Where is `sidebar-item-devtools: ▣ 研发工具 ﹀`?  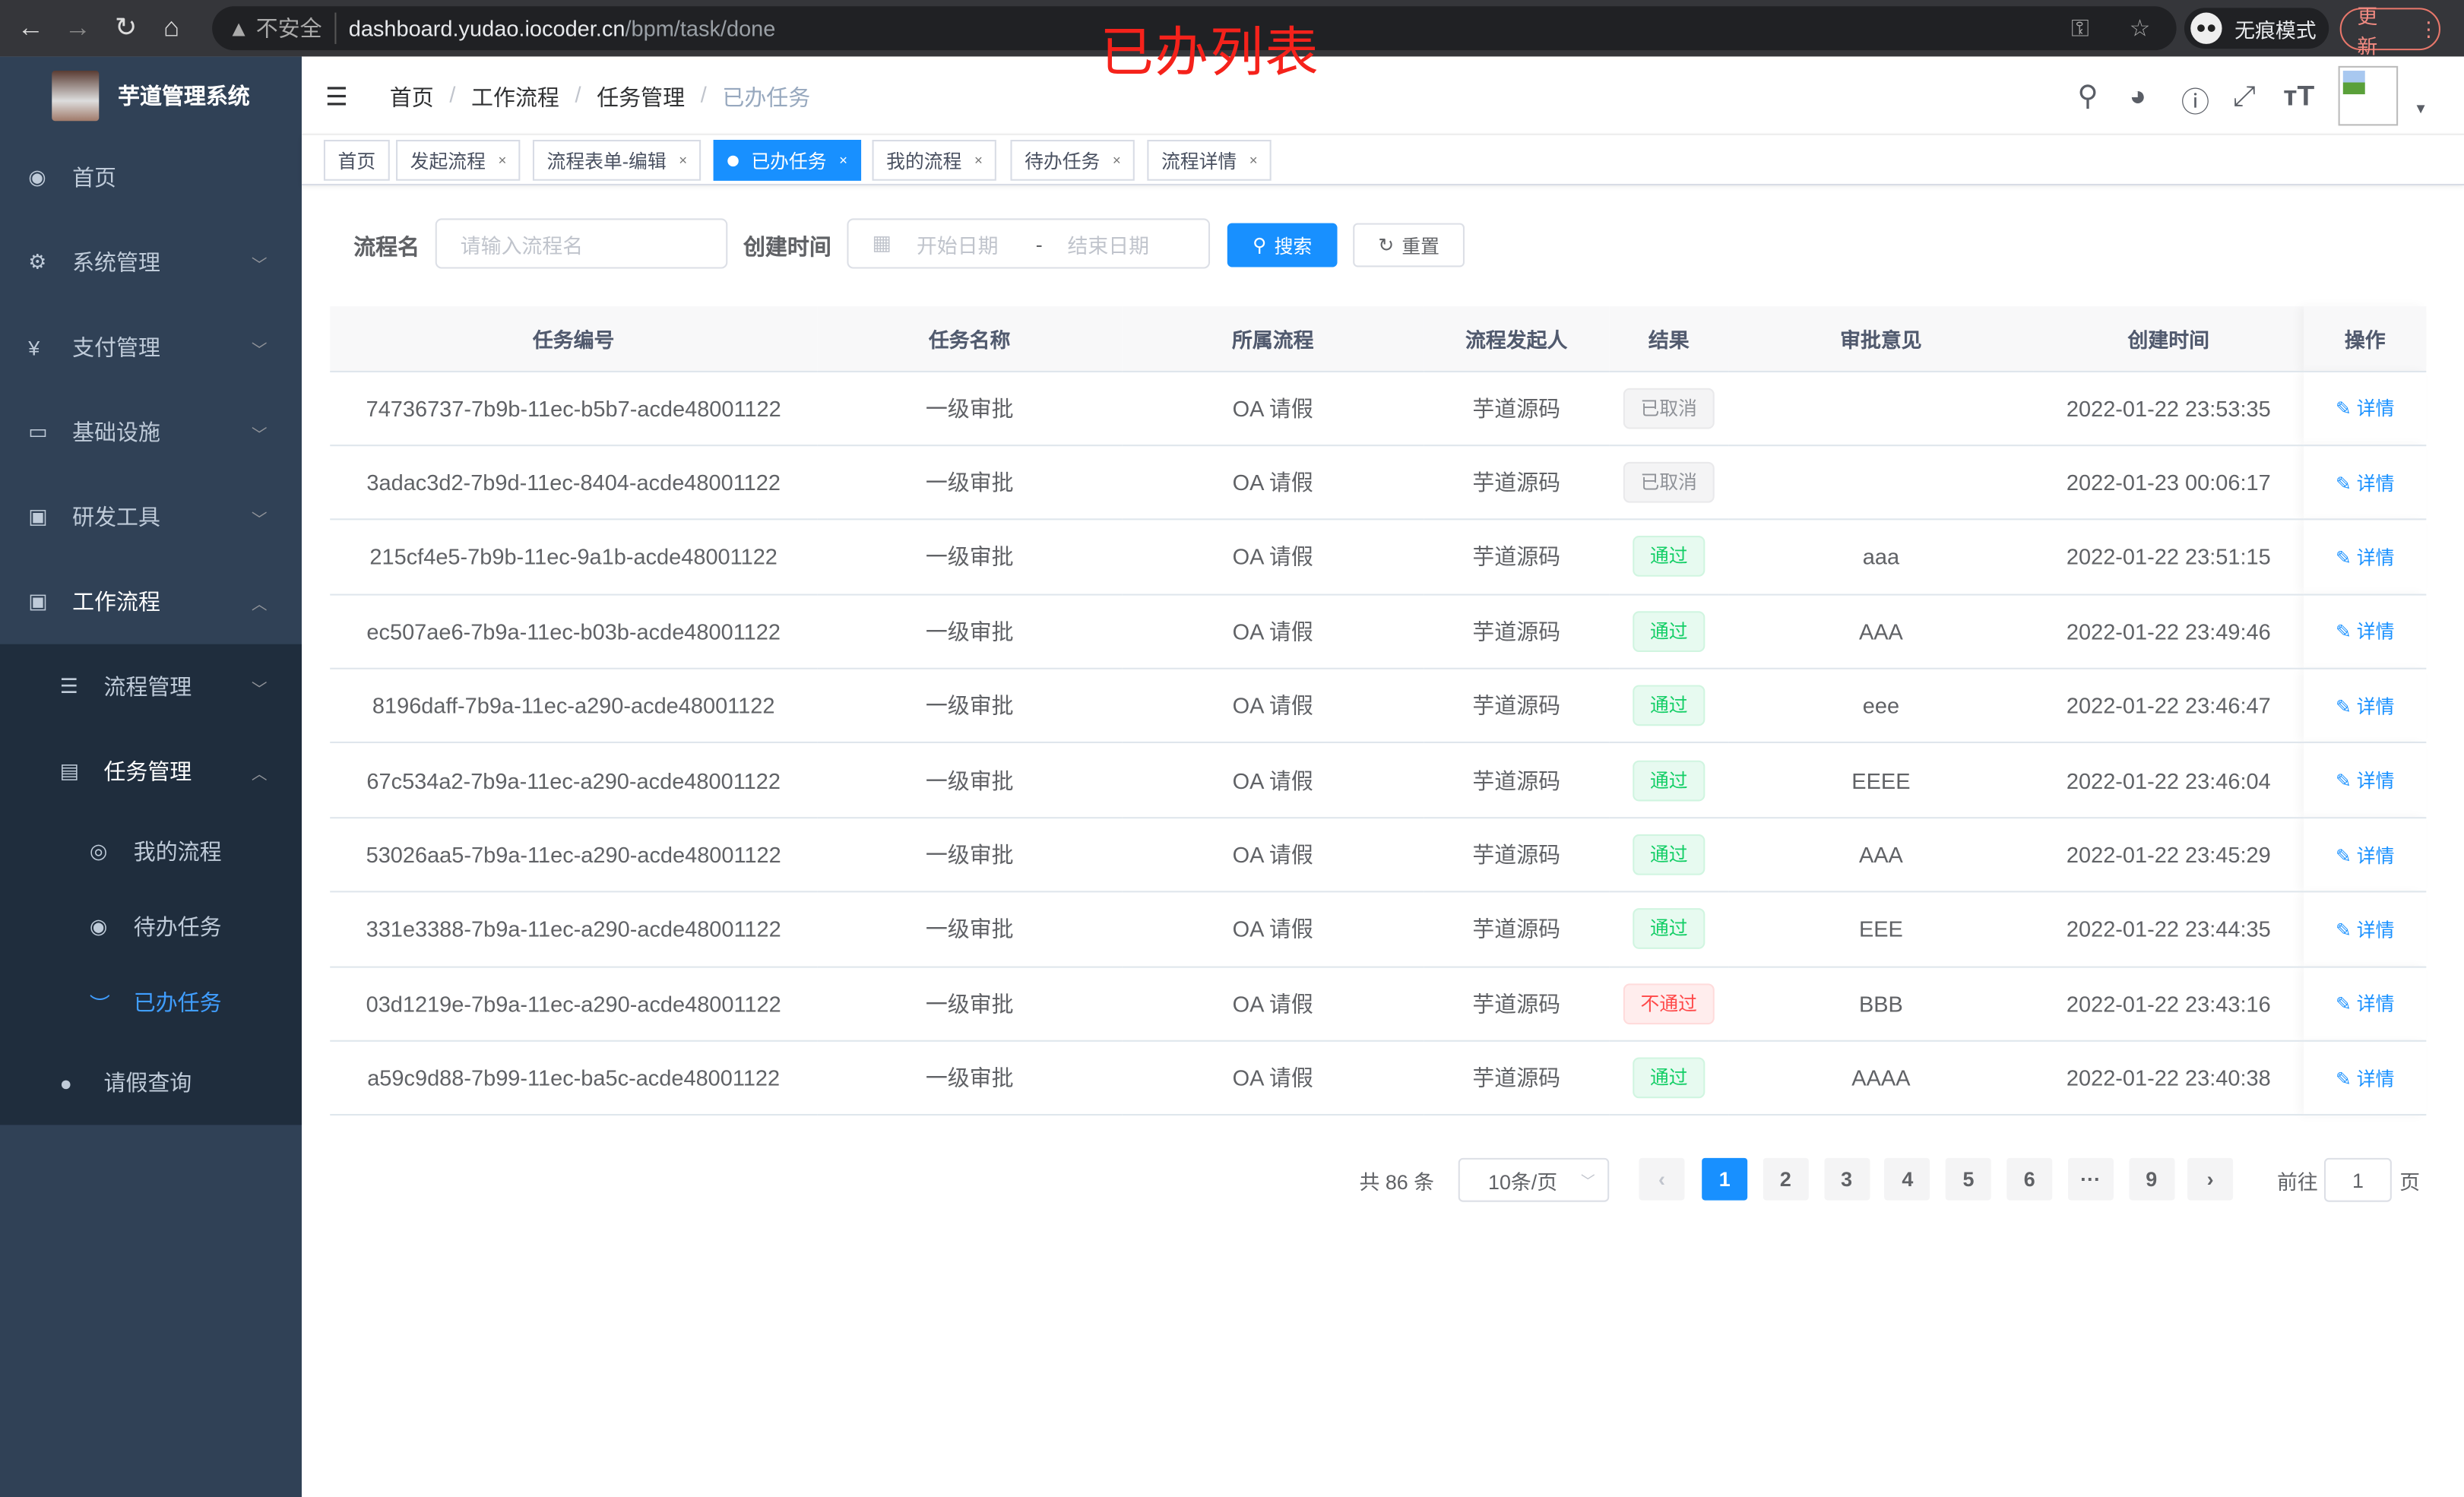 sidebar-item-devtools: ▣ 研发工具 ﹀ is located at coordinates (151, 516).